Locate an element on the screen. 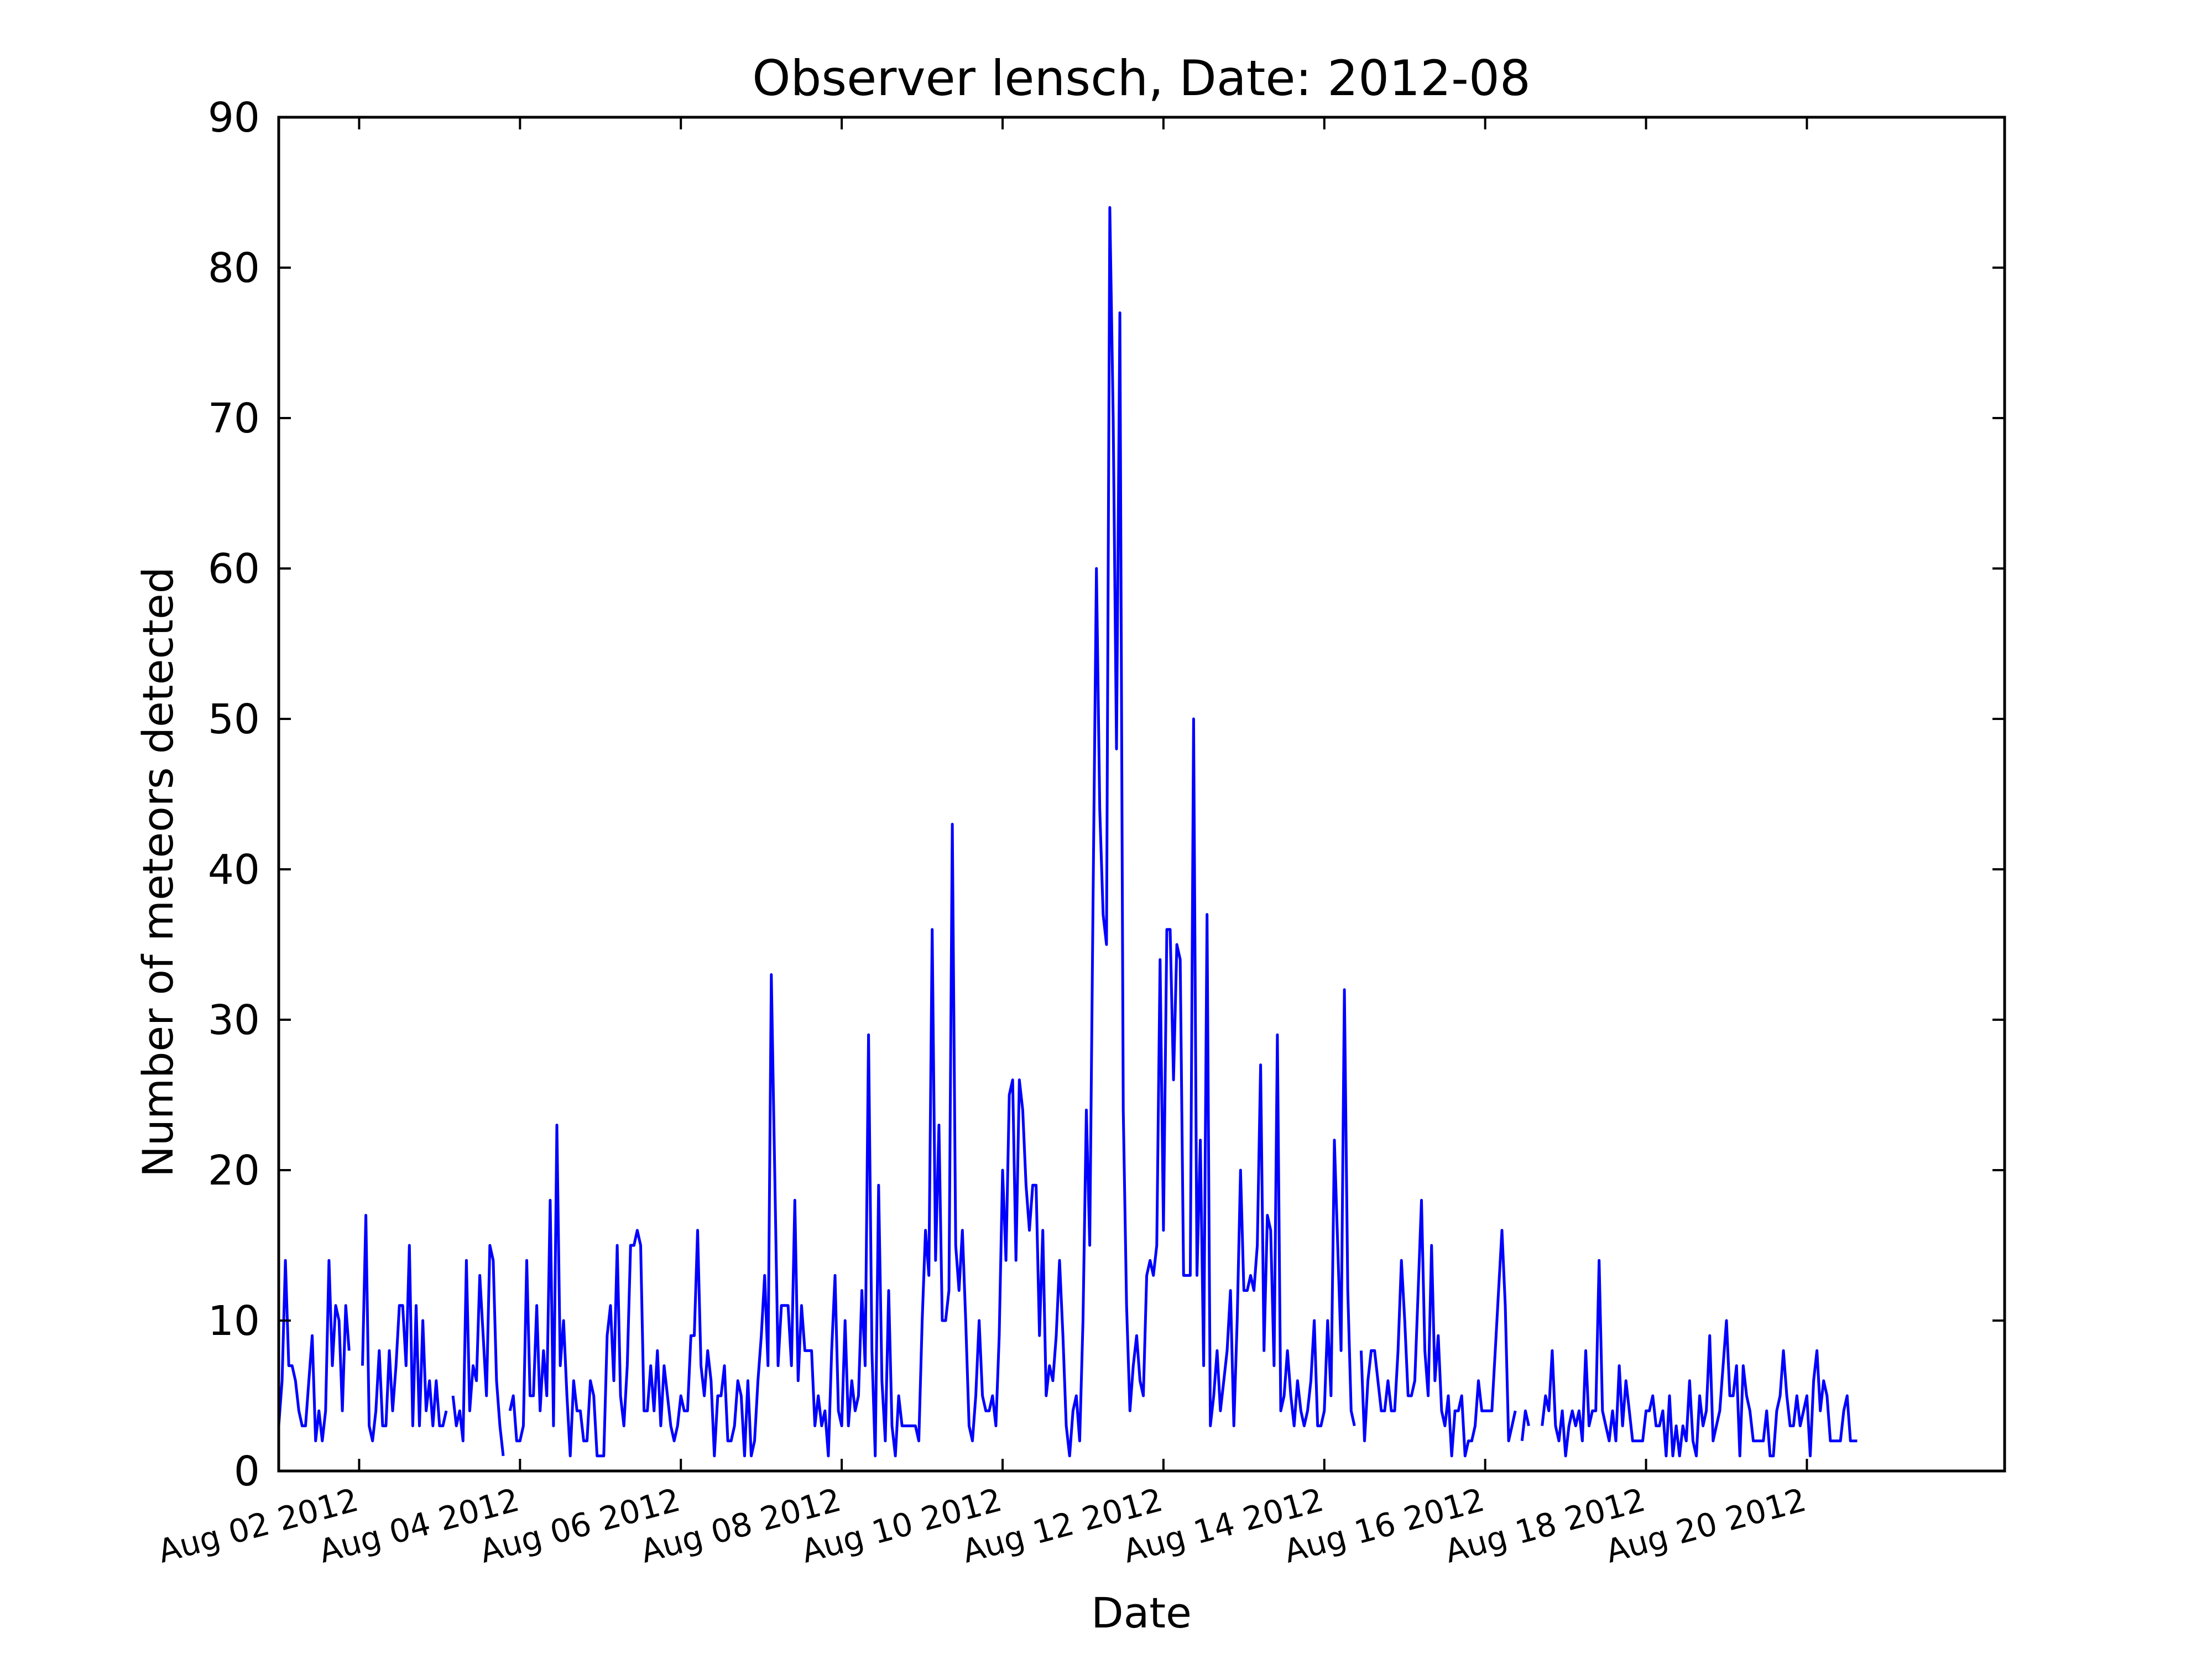 Image resolution: width=2212 pixels, height=1659 pixels. y-tick-label: 10 is located at coordinates (234, 1321).